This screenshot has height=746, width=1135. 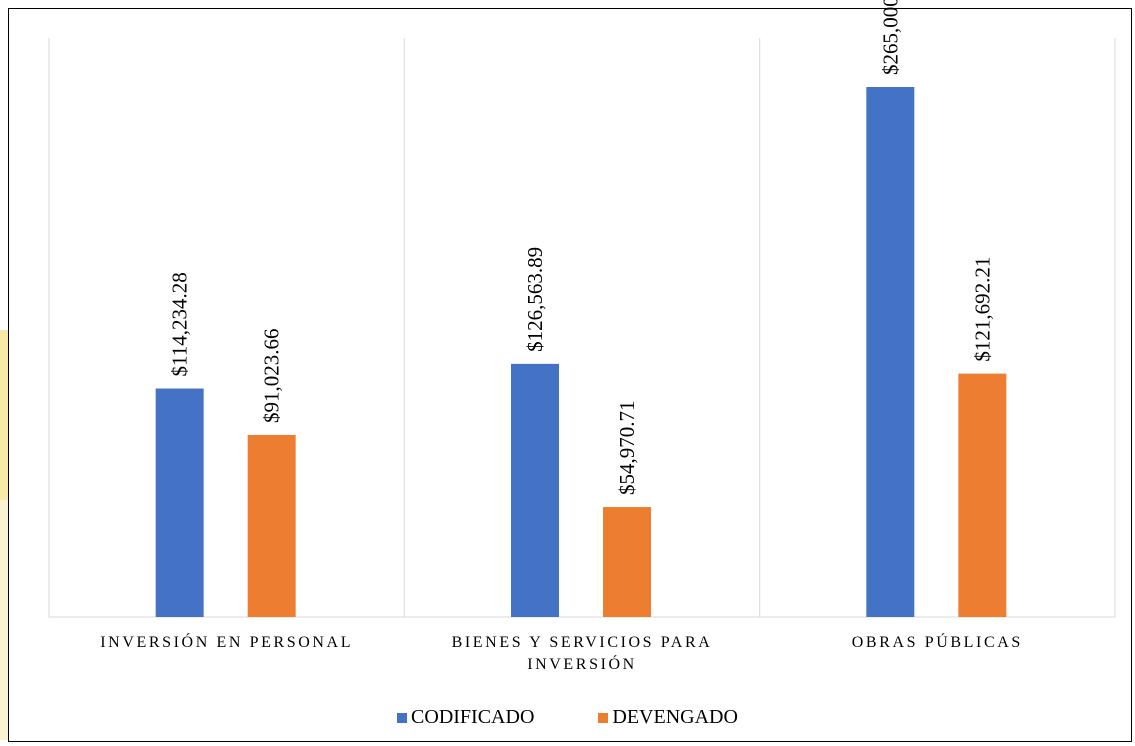 What do you see at coordinates (473, 717) in the screenshot?
I see `legend-label-codificado: CODIFICADO` at bounding box center [473, 717].